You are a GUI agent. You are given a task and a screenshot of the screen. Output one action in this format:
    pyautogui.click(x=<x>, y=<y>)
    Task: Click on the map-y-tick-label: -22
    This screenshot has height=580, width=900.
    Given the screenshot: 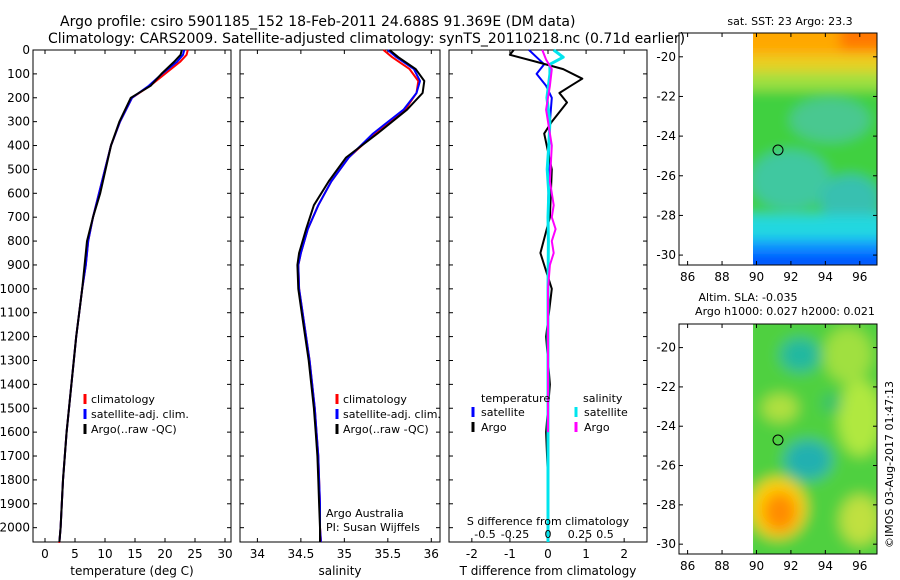 What is the action you would take?
    pyautogui.click(x=666, y=96)
    